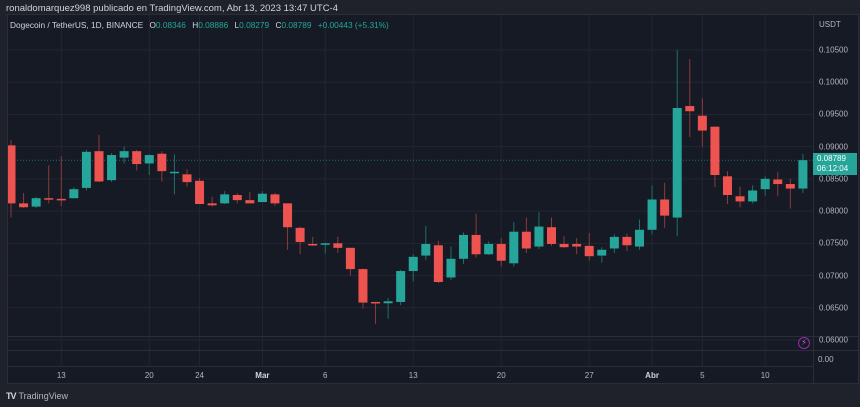 The height and width of the screenshot is (407, 860). I want to click on price-tick-label: 0.06500, so click(833, 308).